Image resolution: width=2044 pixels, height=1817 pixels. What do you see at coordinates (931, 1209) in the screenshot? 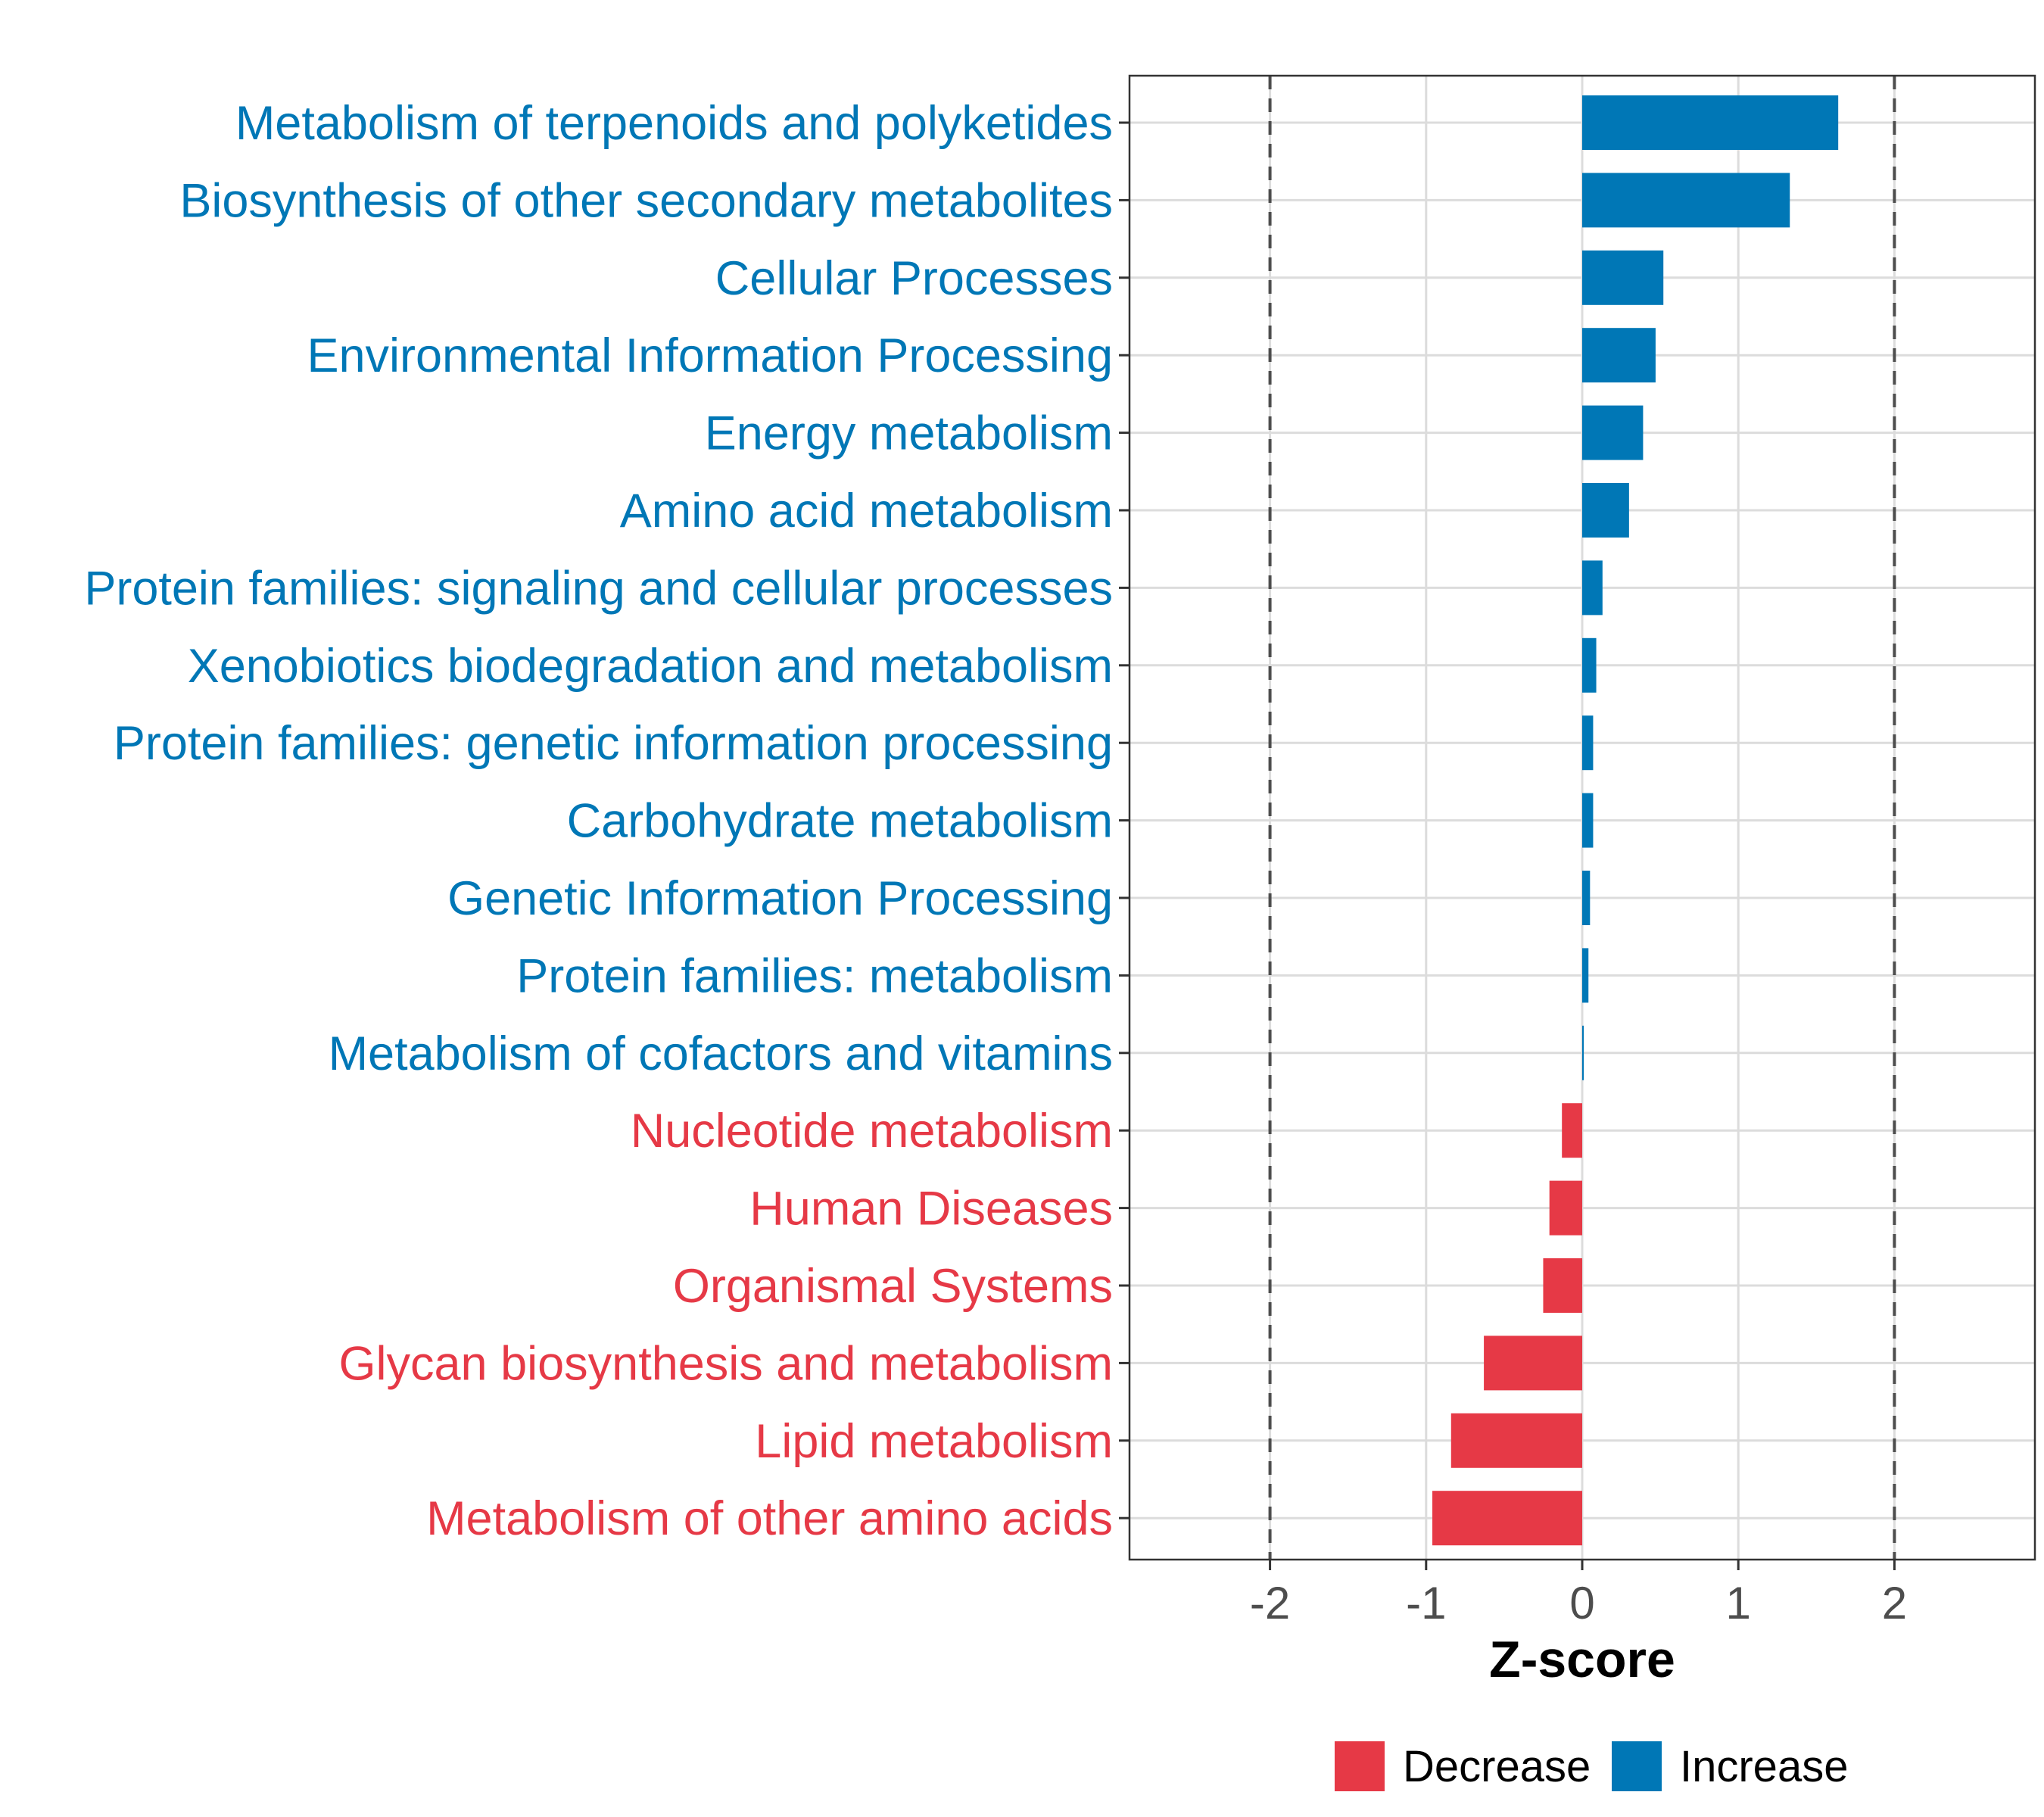
I see `category-label: Human Diseases` at bounding box center [931, 1209].